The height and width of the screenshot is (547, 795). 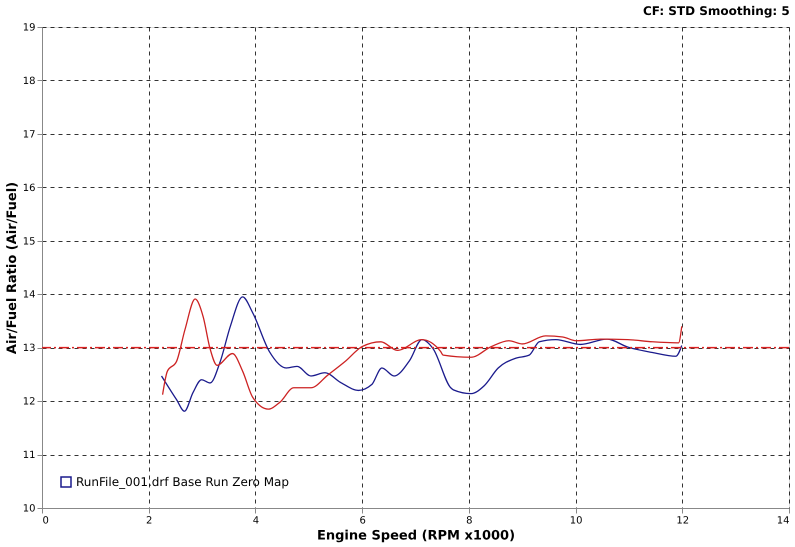 What do you see at coordinates (29, 456) in the screenshot?
I see `y-tick-label: 11` at bounding box center [29, 456].